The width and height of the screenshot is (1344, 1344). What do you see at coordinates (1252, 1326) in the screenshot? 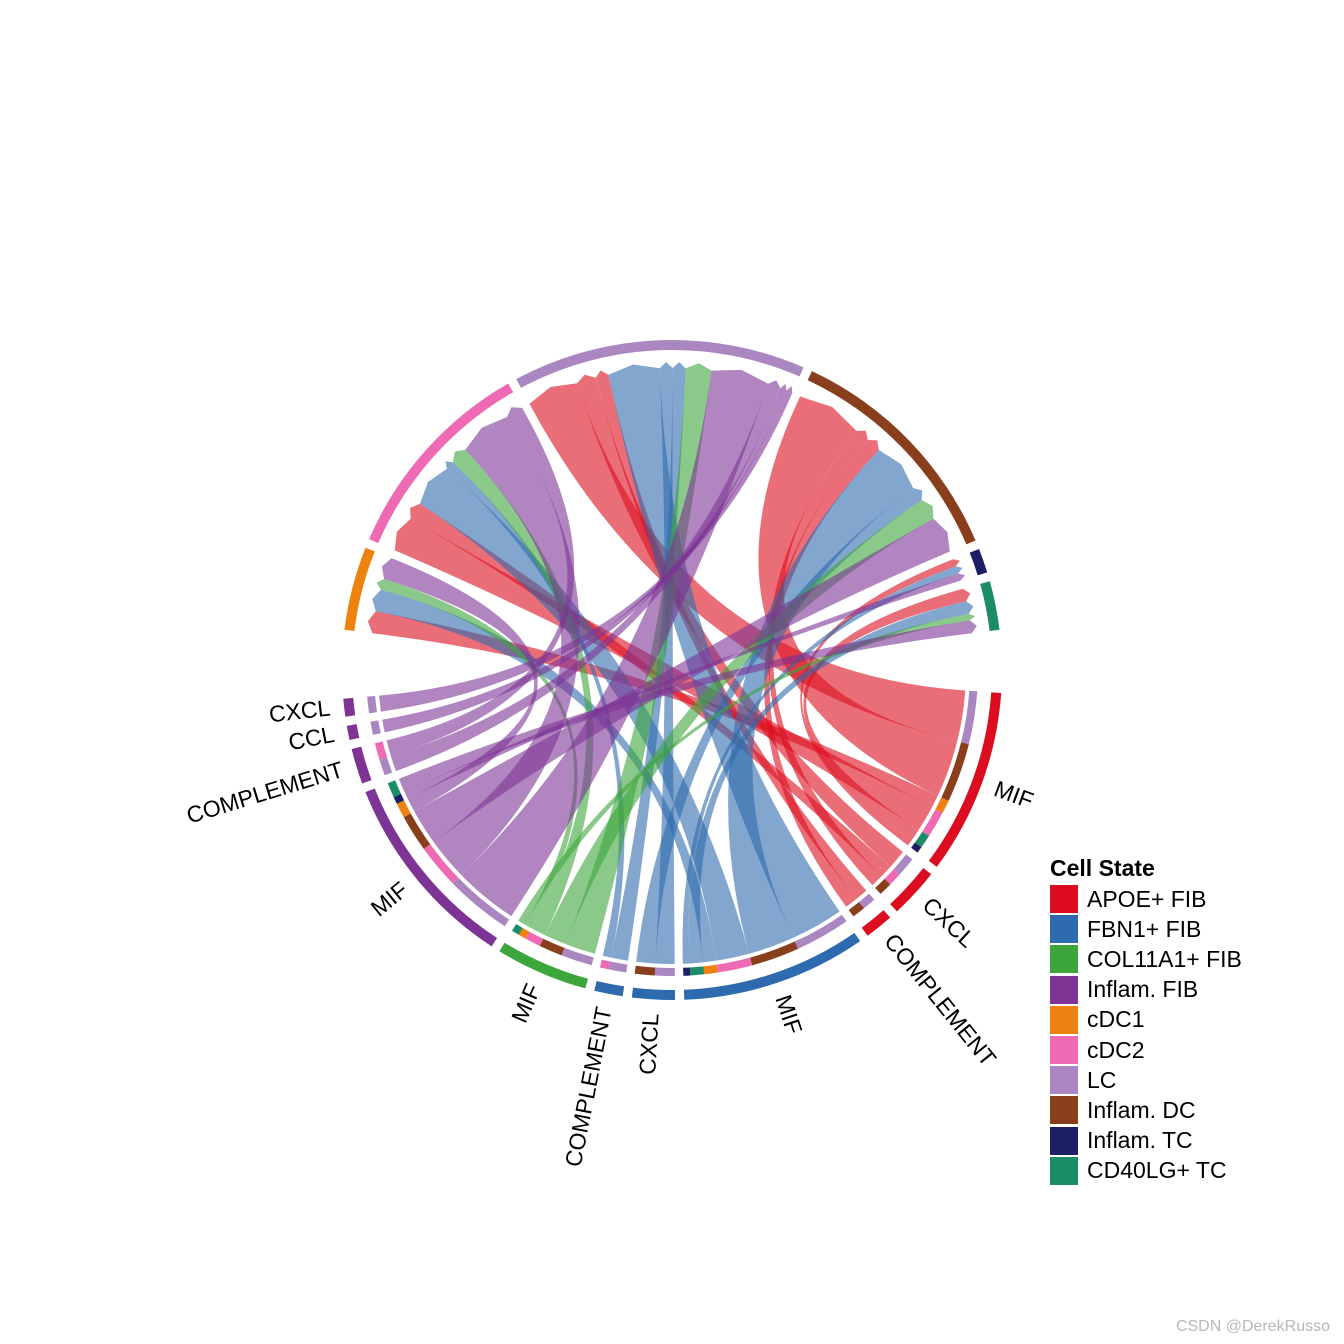
I see `watermark: CSDN @DerekRusso` at bounding box center [1252, 1326].